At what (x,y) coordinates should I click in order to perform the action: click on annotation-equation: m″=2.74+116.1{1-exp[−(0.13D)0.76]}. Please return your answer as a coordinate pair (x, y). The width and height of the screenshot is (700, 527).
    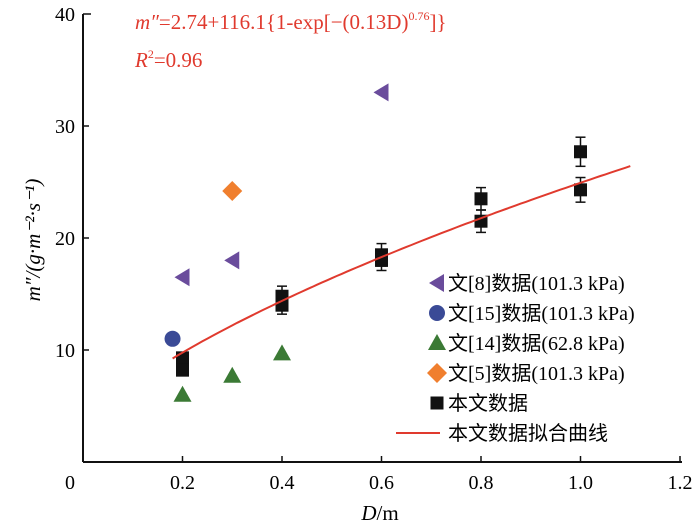
    Looking at the image, I should click on (291, 21).